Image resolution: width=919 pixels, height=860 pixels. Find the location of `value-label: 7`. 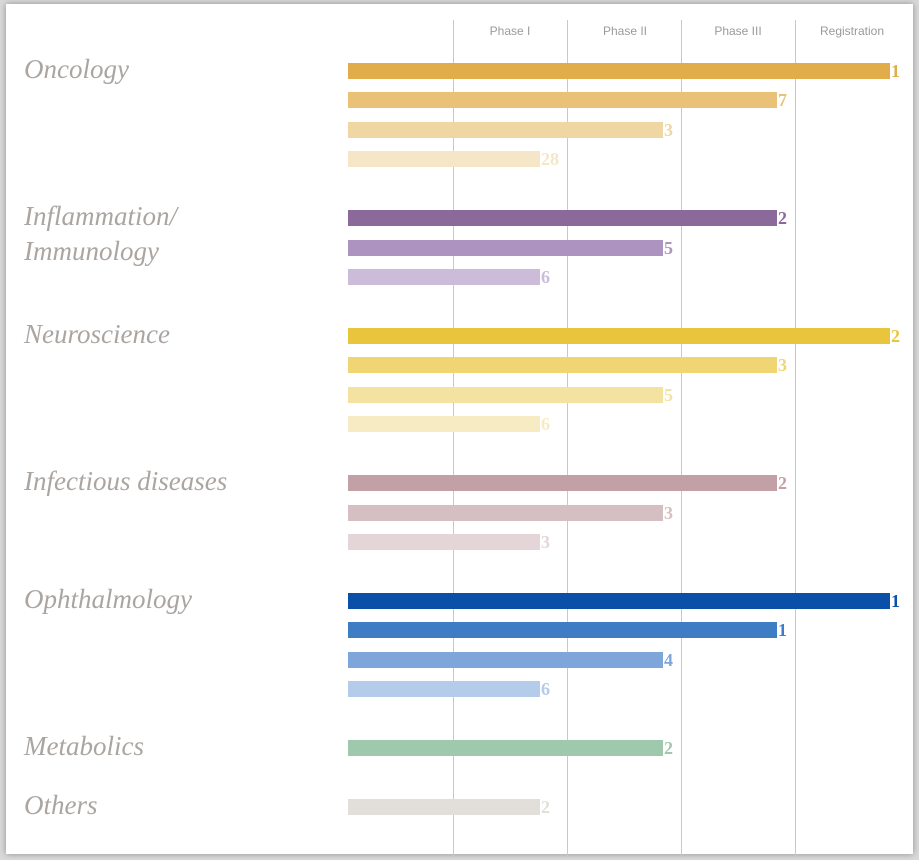

value-label: 7 is located at coordinates (782, 100).